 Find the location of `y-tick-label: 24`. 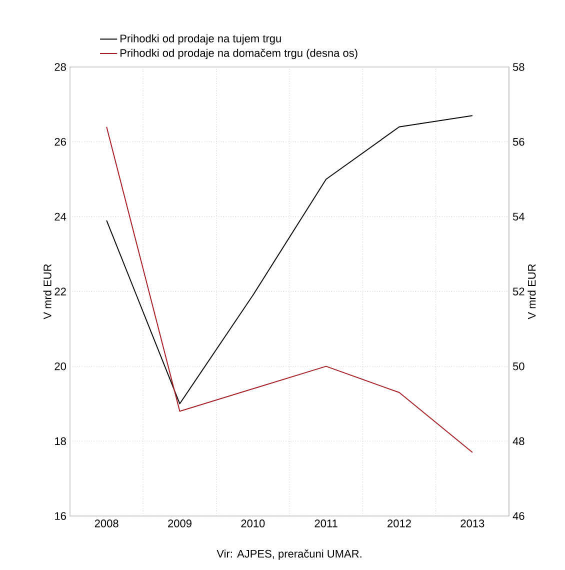

y-tick-label: 24 is located at coordinates (60, 216).